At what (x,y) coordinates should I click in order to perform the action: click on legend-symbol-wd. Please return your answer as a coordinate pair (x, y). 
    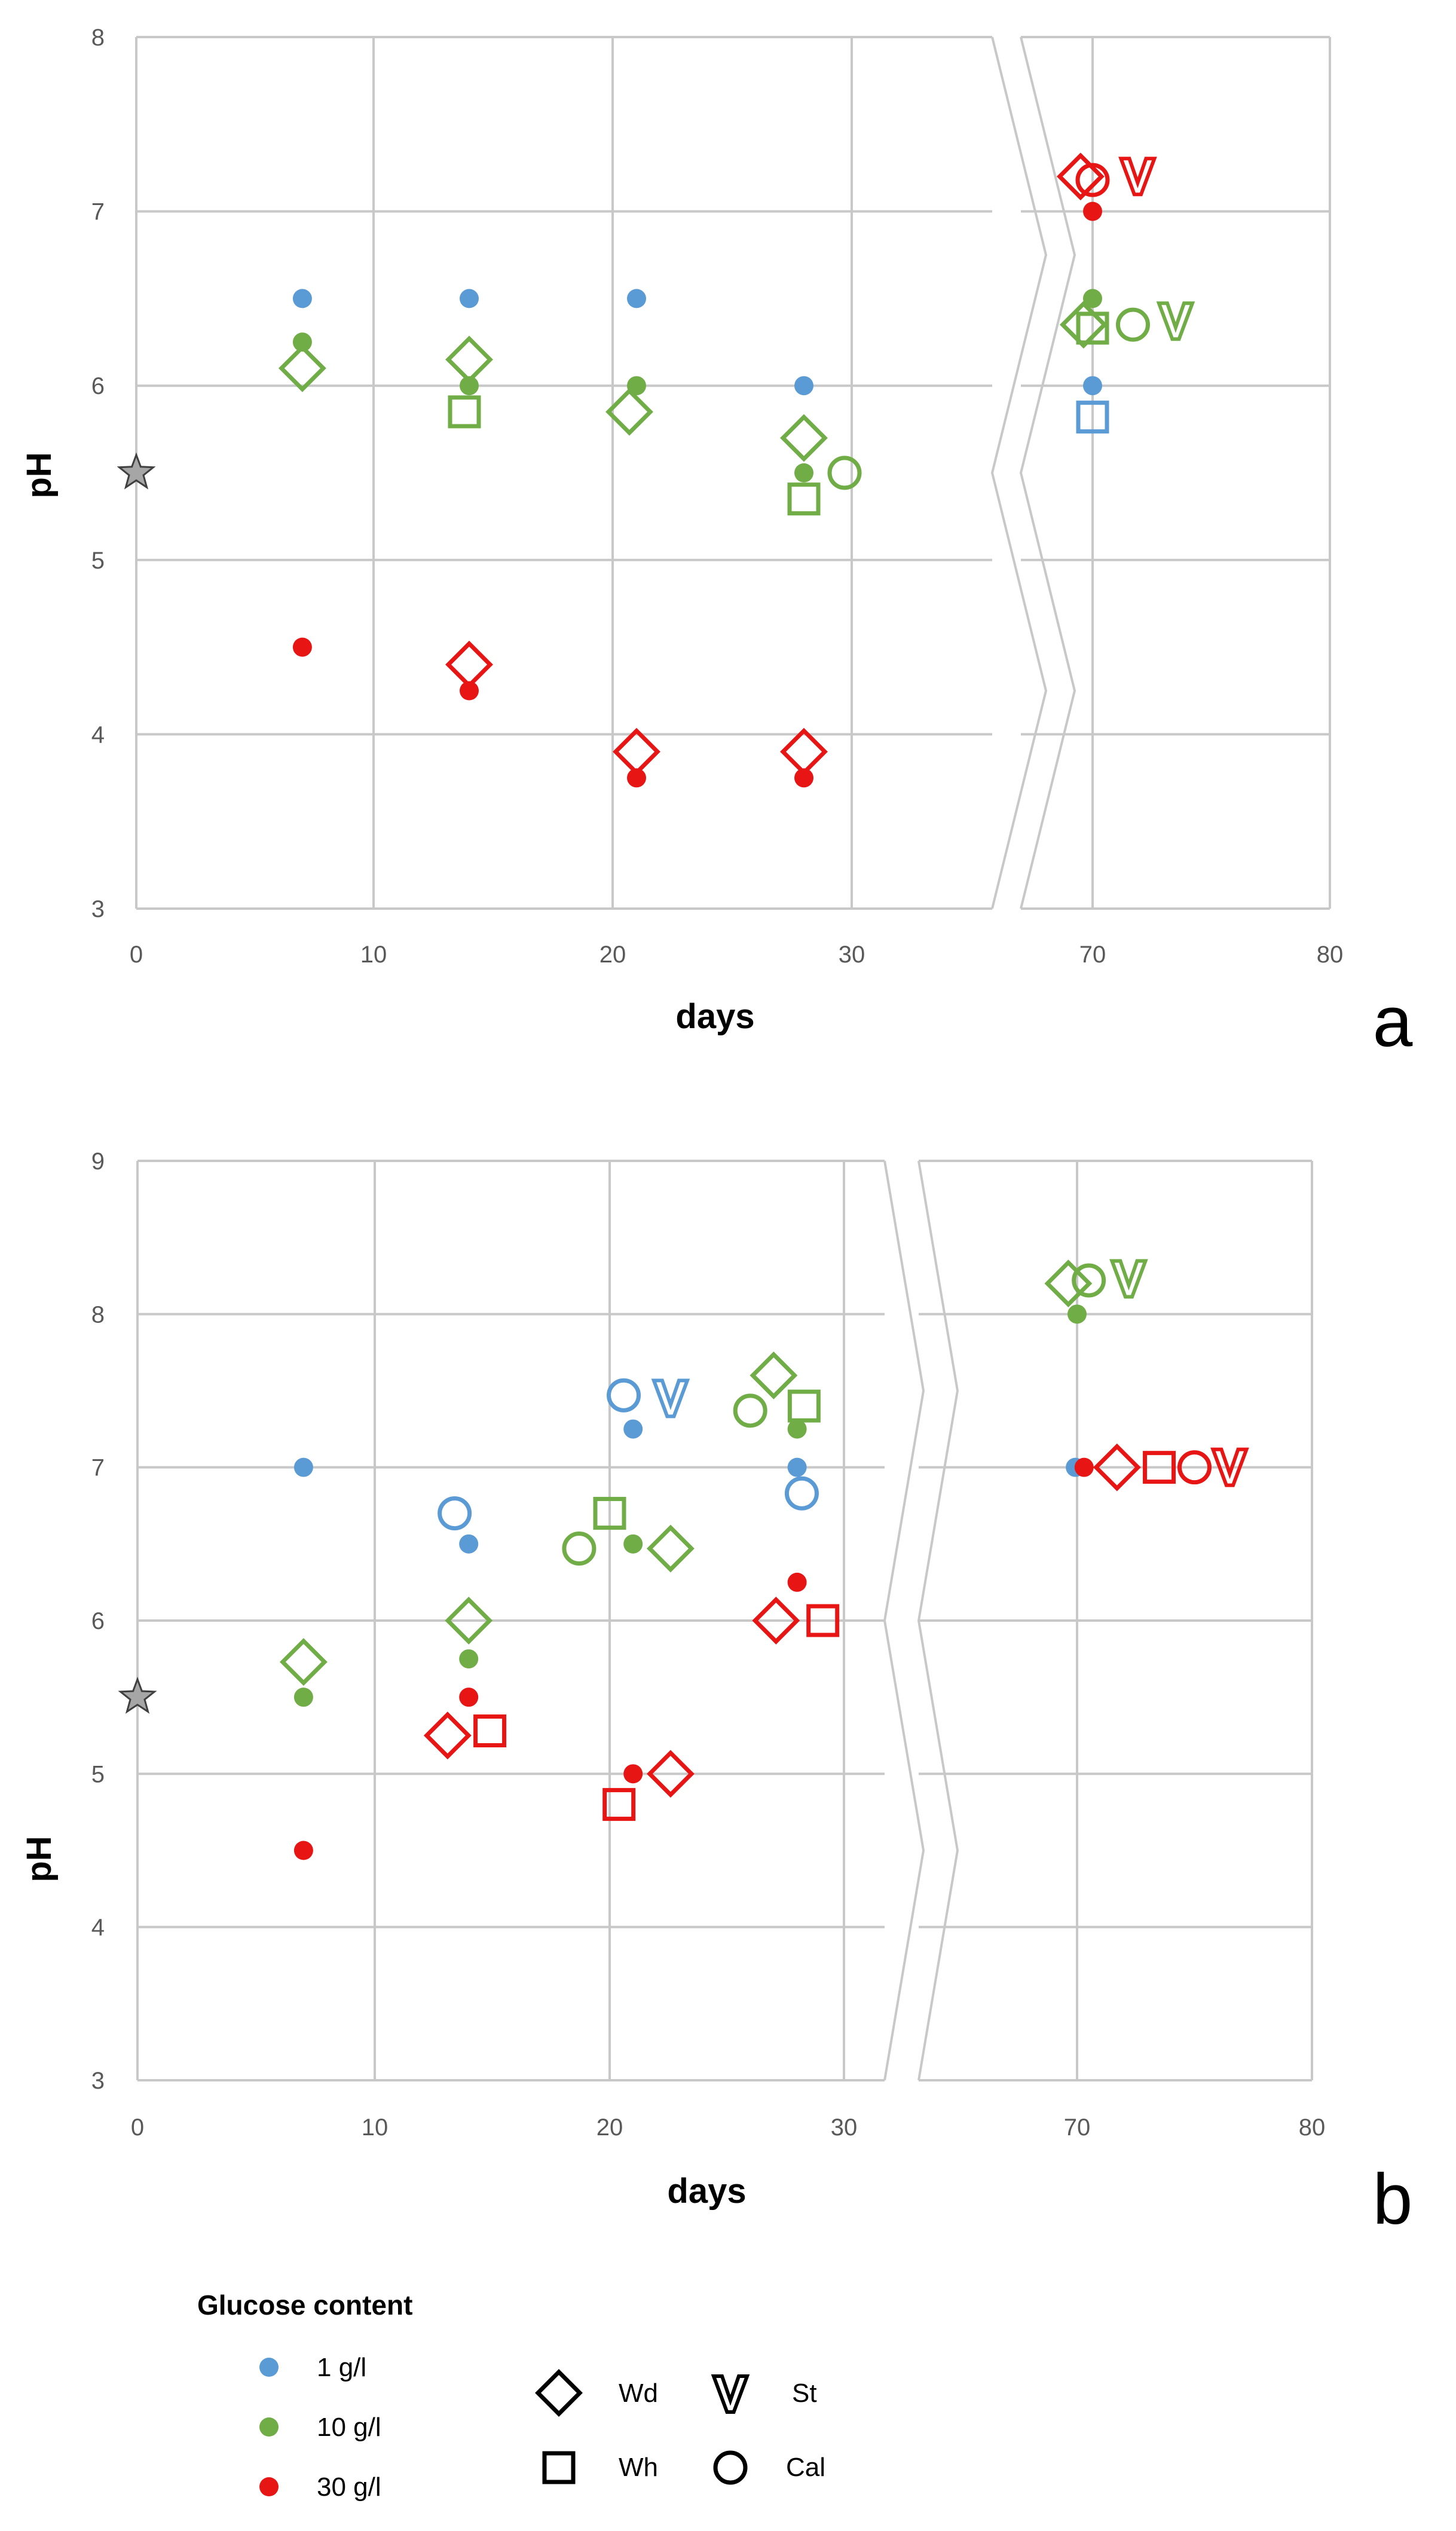
    Looking at the image, I should click on (559, 2393).